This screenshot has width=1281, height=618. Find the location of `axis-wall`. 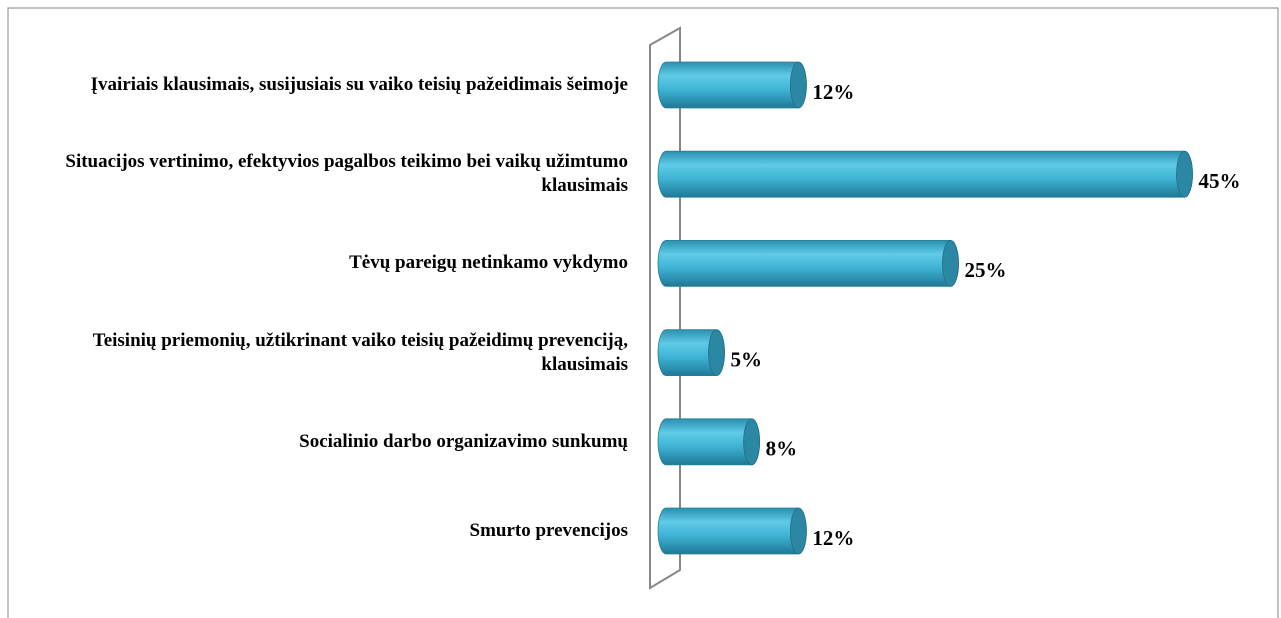

axis-wall is located at coordinates (665, 308).